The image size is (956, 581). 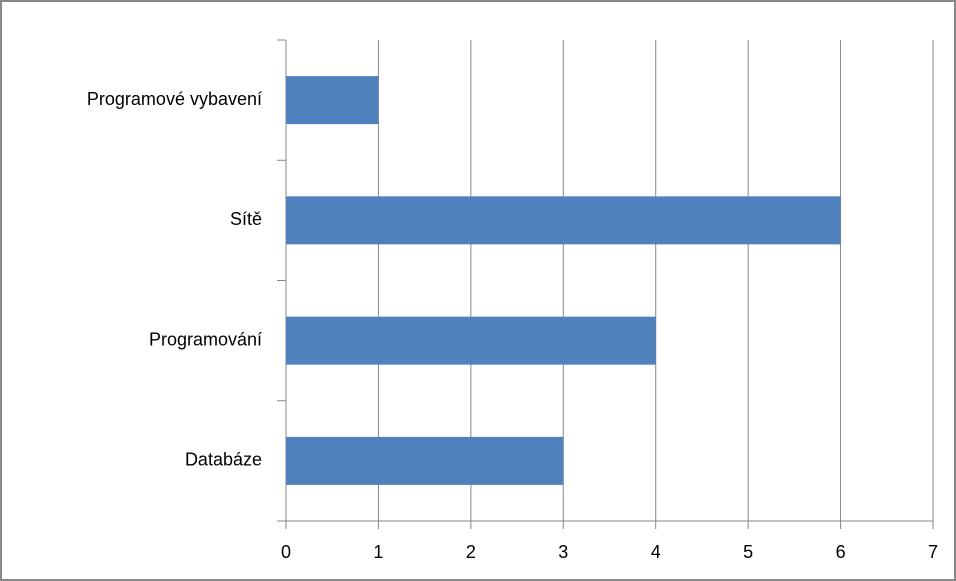 I want to click on x-tick-label: 5, so click(x=748, y=552).